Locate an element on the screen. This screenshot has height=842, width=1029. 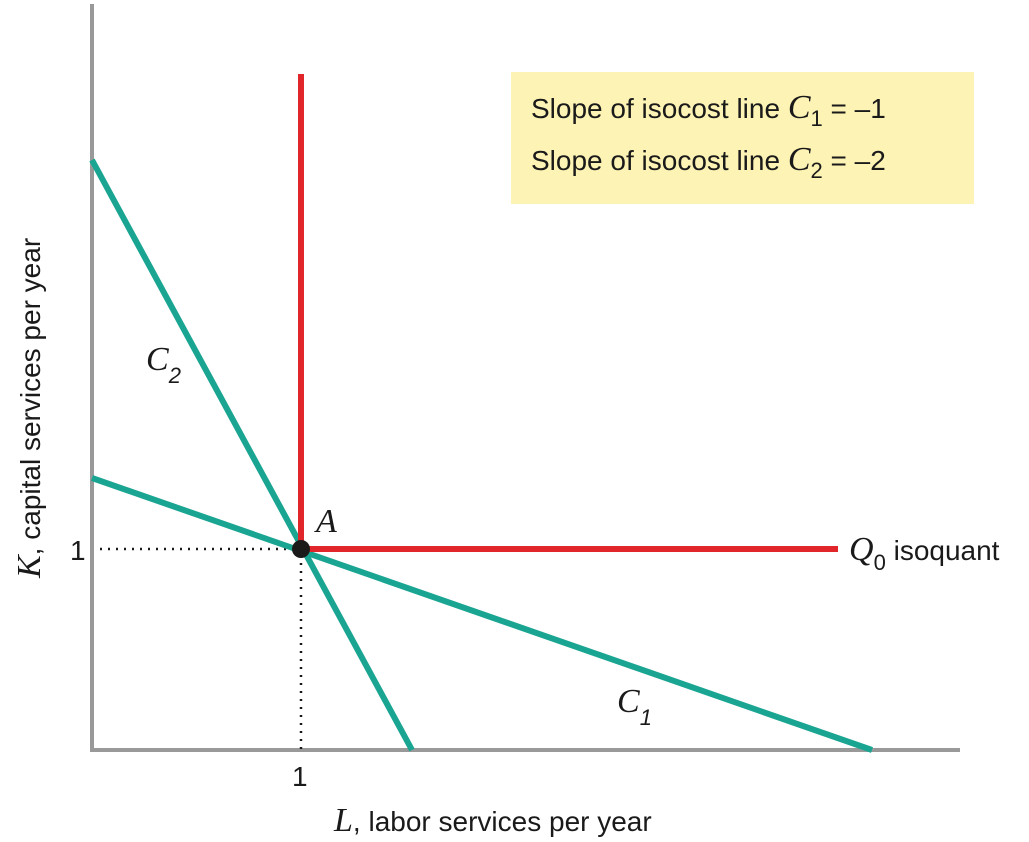
legend-line-2: Slope of isocost line C2 = –2 is located at coordinates (708, 162).